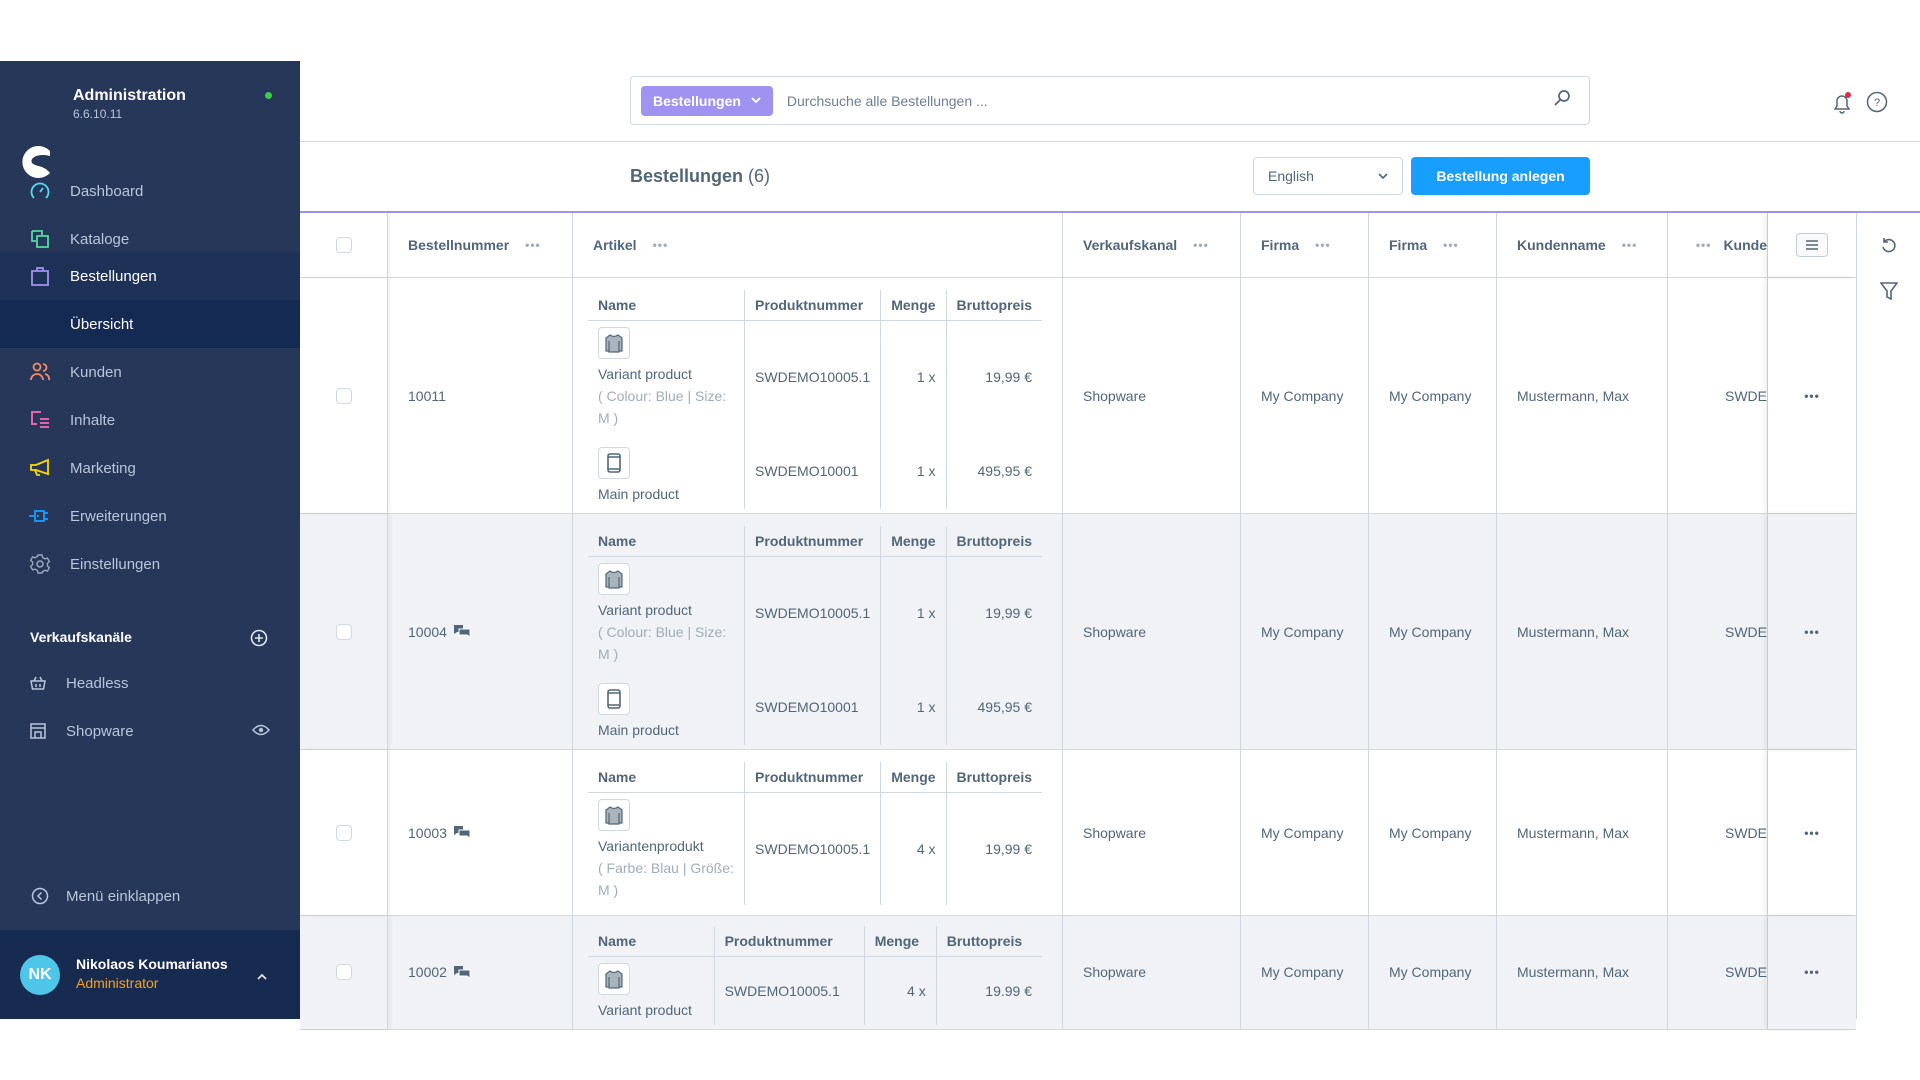 The image size is (1920, 1080). Describe the element at coordinates (427, 395) in the screenshot. I see `order-number-link: 10011` at that location.